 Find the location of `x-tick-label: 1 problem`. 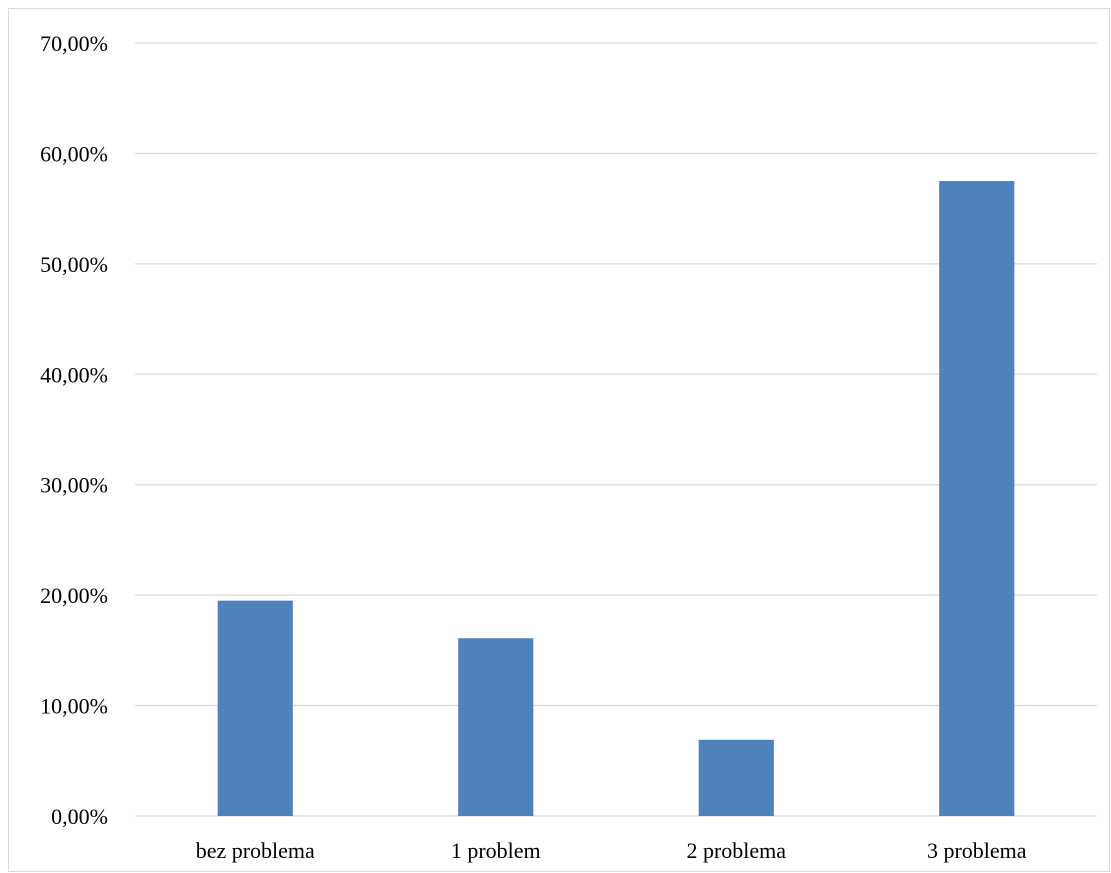

x-tick-label: 1 problem is located at coordinates (496, 850).